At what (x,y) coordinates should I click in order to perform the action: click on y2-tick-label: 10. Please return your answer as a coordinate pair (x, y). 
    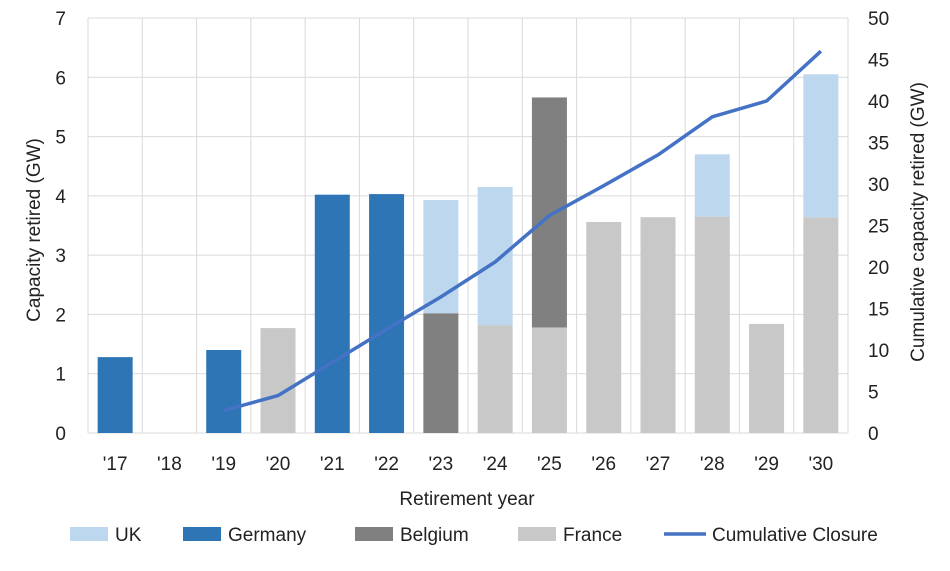
    Looking at the image, I should click on (878, 351).